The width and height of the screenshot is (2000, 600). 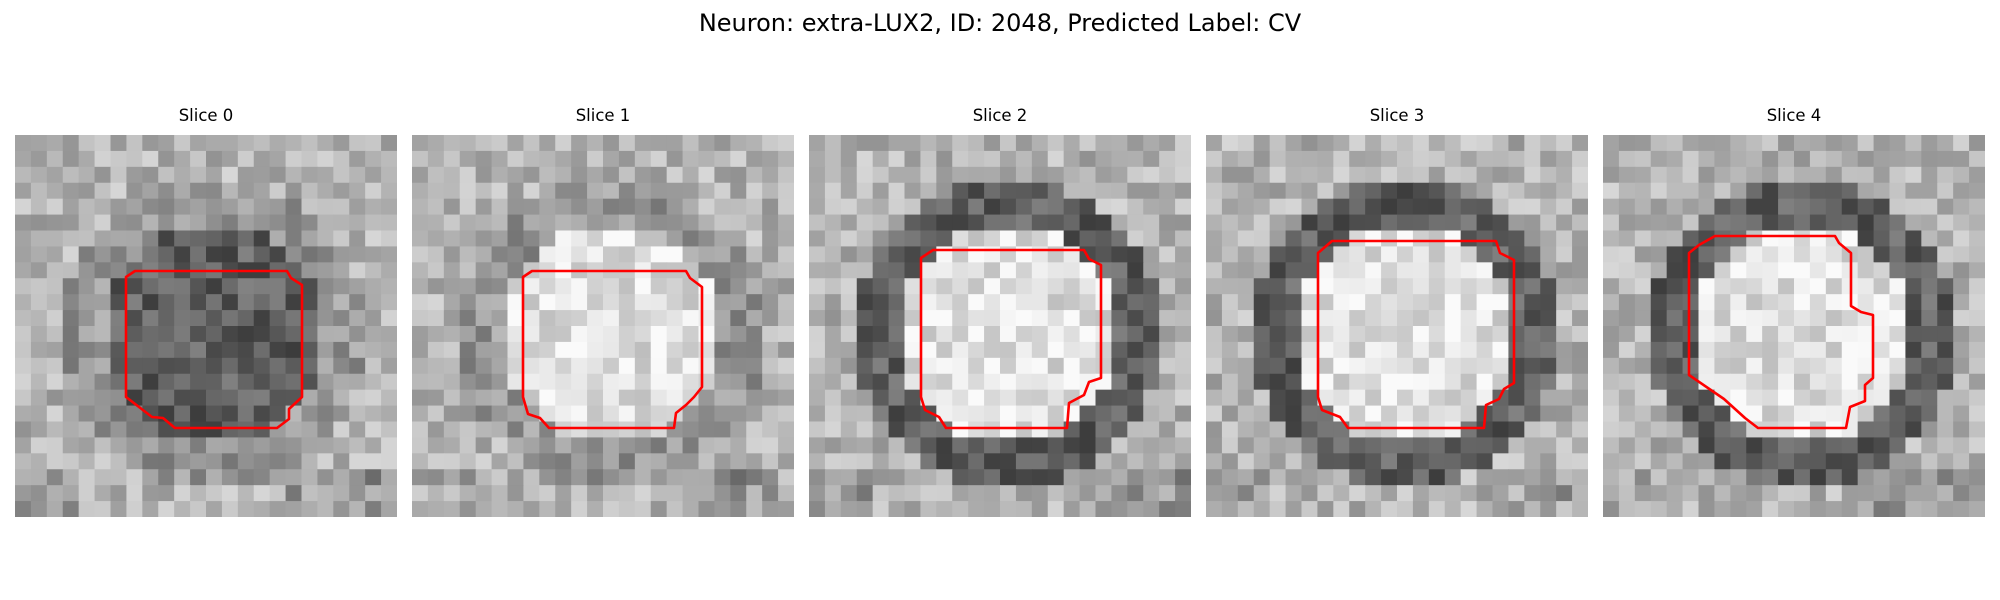 I want to click on slice-panel-4: Slice 4, so click(x=1794, y=311).